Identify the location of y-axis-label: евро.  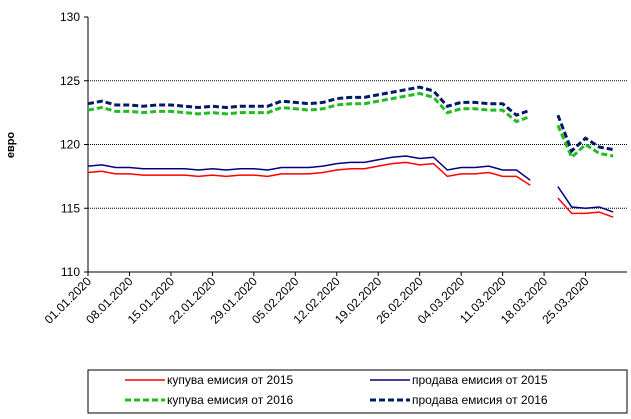
(11, 145).